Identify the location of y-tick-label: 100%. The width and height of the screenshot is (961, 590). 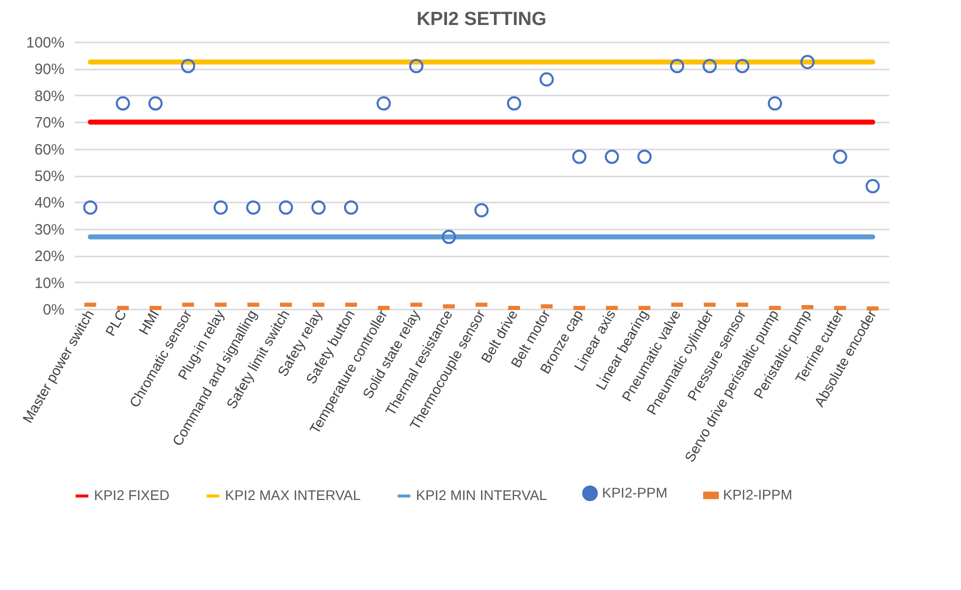
(45, 43).